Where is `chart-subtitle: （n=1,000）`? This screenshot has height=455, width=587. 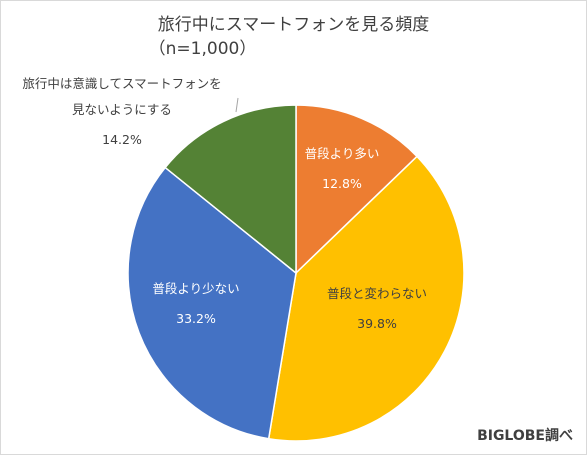 chart-subtitle: （n=1,000） is located at coordinates (202, 49).